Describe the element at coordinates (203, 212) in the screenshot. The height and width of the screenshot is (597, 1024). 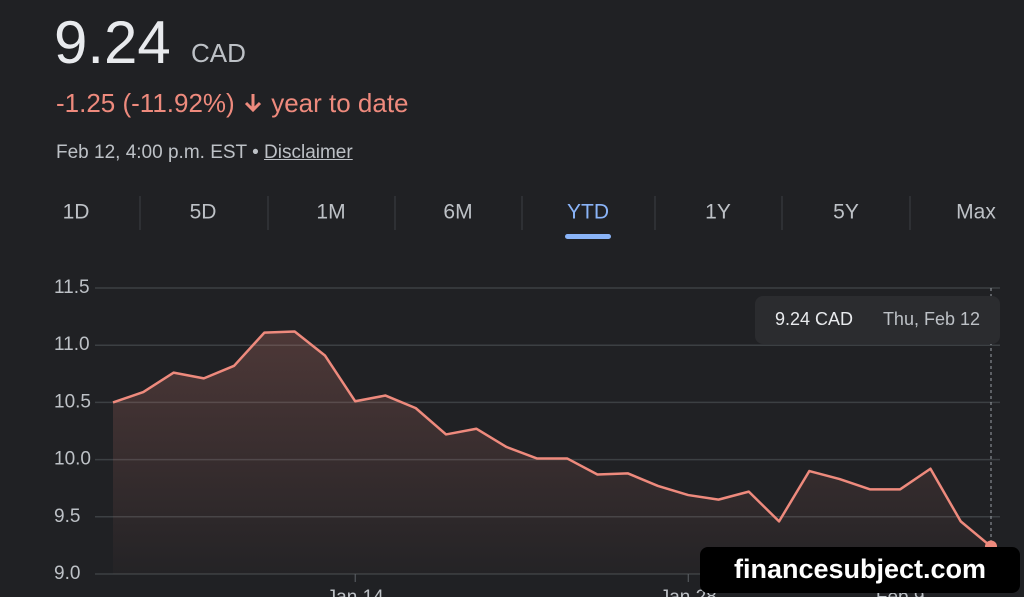
I see `tab: 5D` at that location.